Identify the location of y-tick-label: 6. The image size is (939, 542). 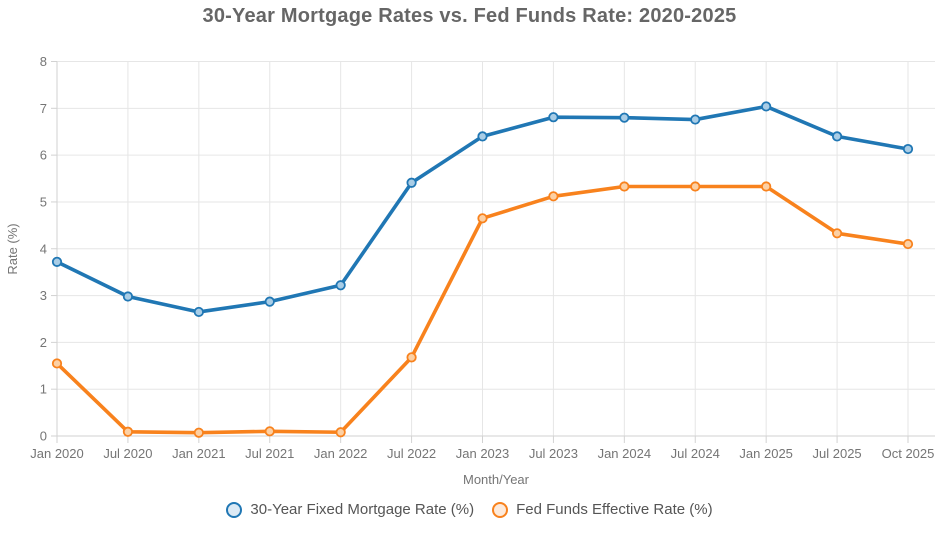
(43, 155).